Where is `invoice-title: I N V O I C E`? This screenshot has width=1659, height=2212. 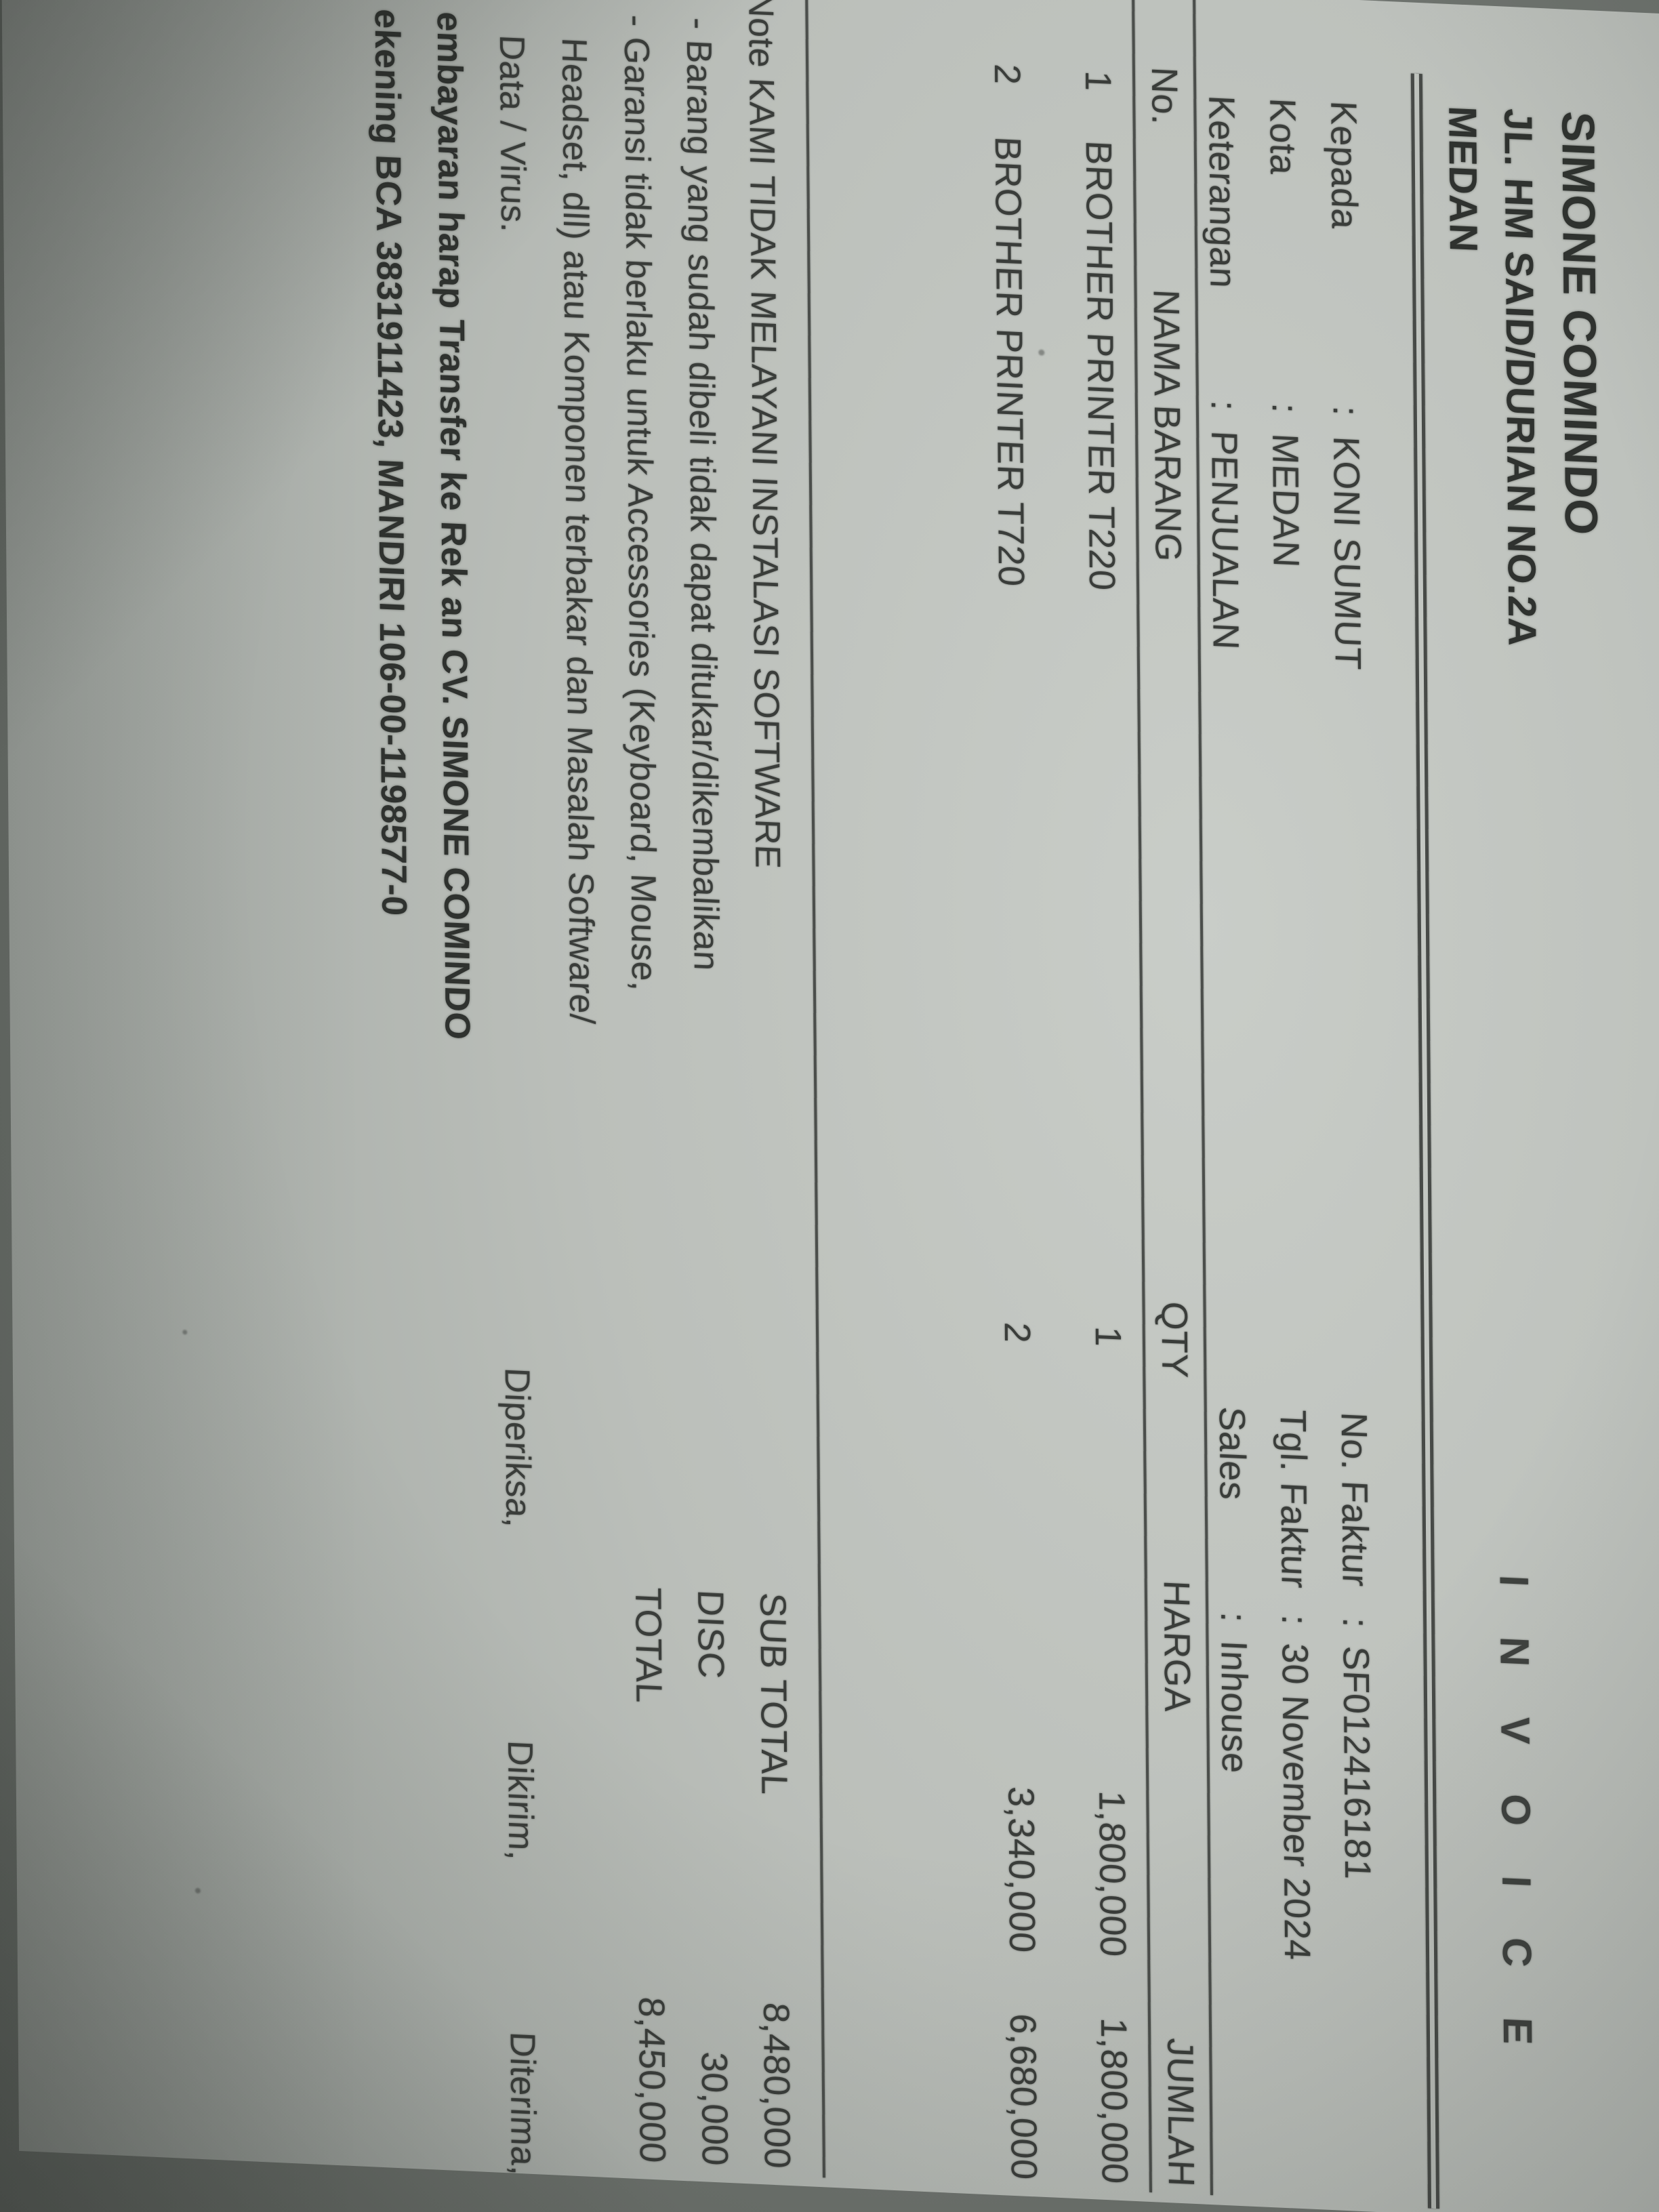
invoice-title: I N V O I C E is located at coordinates (1516, 1820).